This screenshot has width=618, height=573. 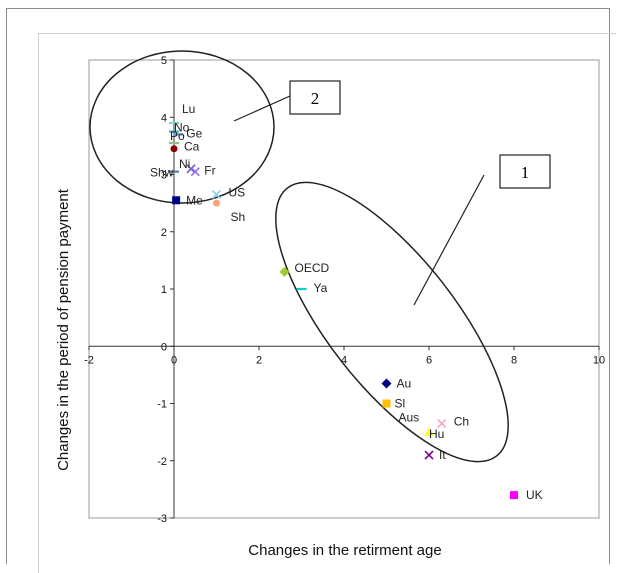 What do you see at coordinates (162, 405) in the screenshot?
I see `y-tick-label: -1` at bounding box center [162, 405].